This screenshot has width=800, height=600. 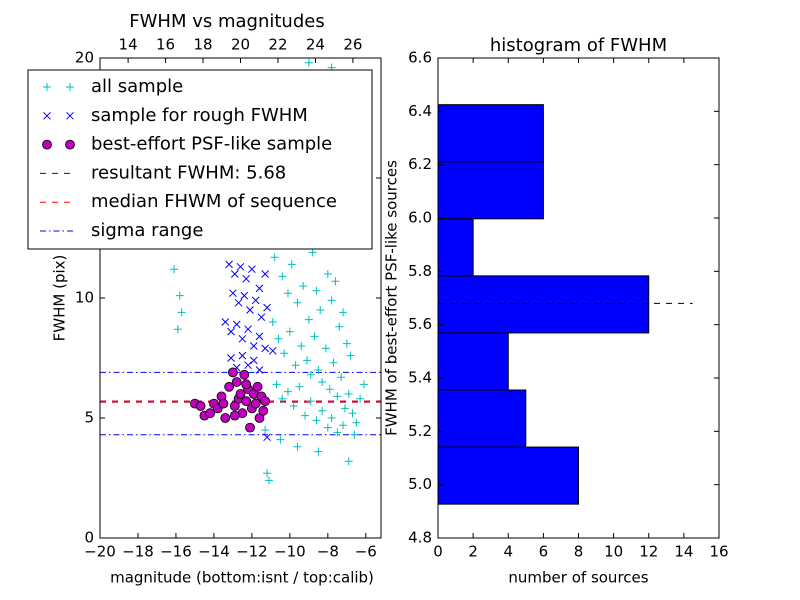 What do you see at coordinates (352, 45) in the screenshot?
I see `x2-tick-label: 26` at bounding box center [352, 45].